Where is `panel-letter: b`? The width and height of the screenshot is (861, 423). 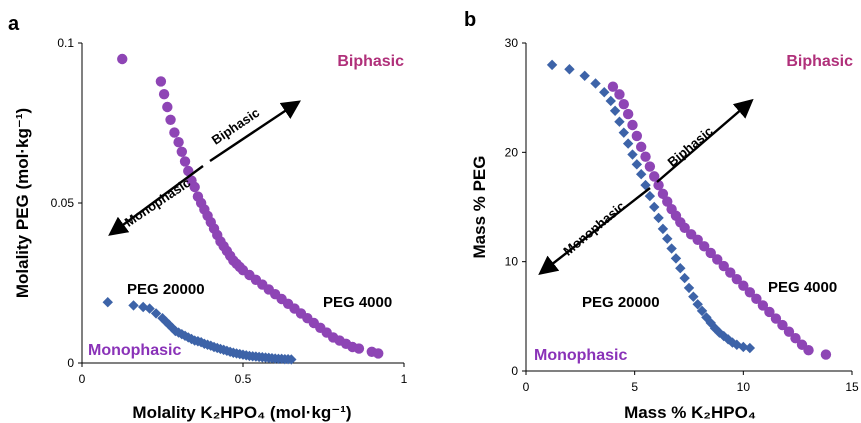 panel-letter: b is located at coordinates (470, 20).